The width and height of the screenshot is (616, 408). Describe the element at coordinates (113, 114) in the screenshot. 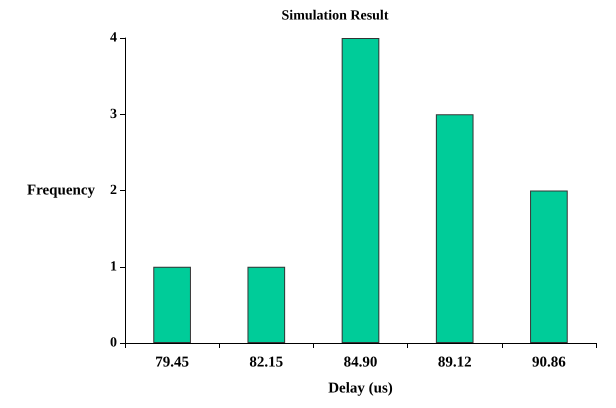

I see `y-tick-label: 3` at that location.